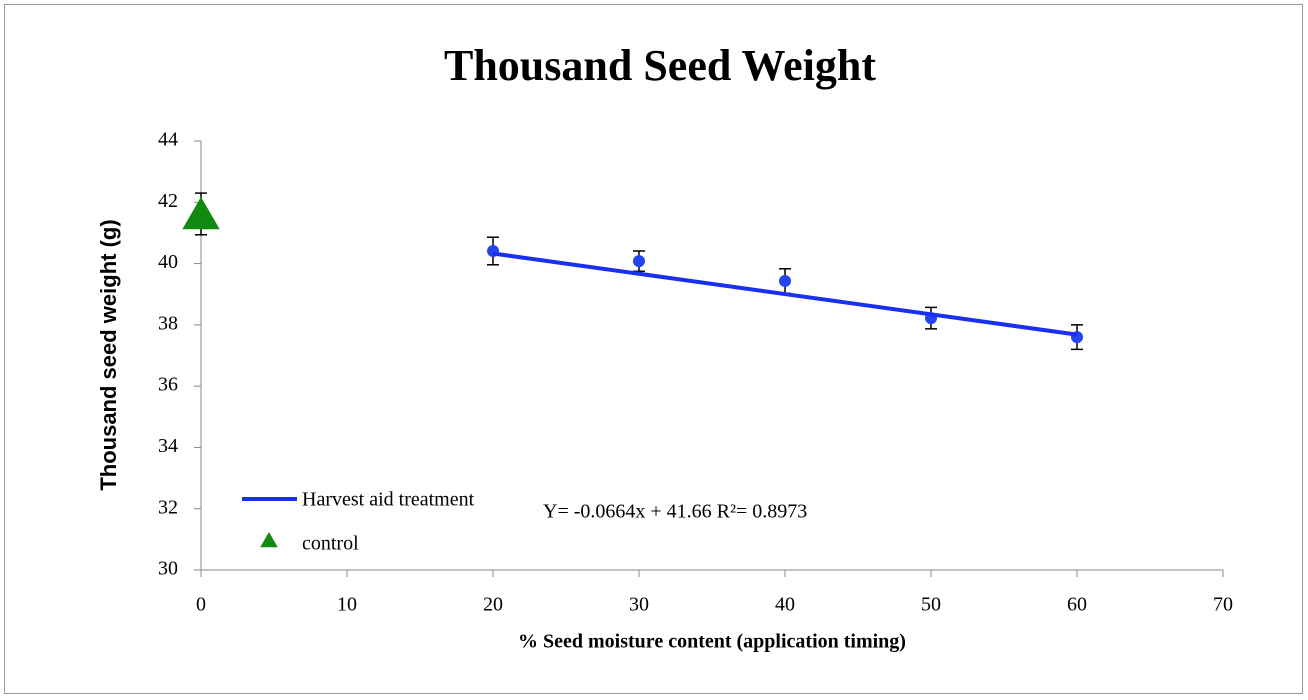 This screenshot has height=700, width=1308. What do you see at coordinates (168, 140) in the screenshot?
I see `y-tick-label: 44` at bounding box center [168, 140].